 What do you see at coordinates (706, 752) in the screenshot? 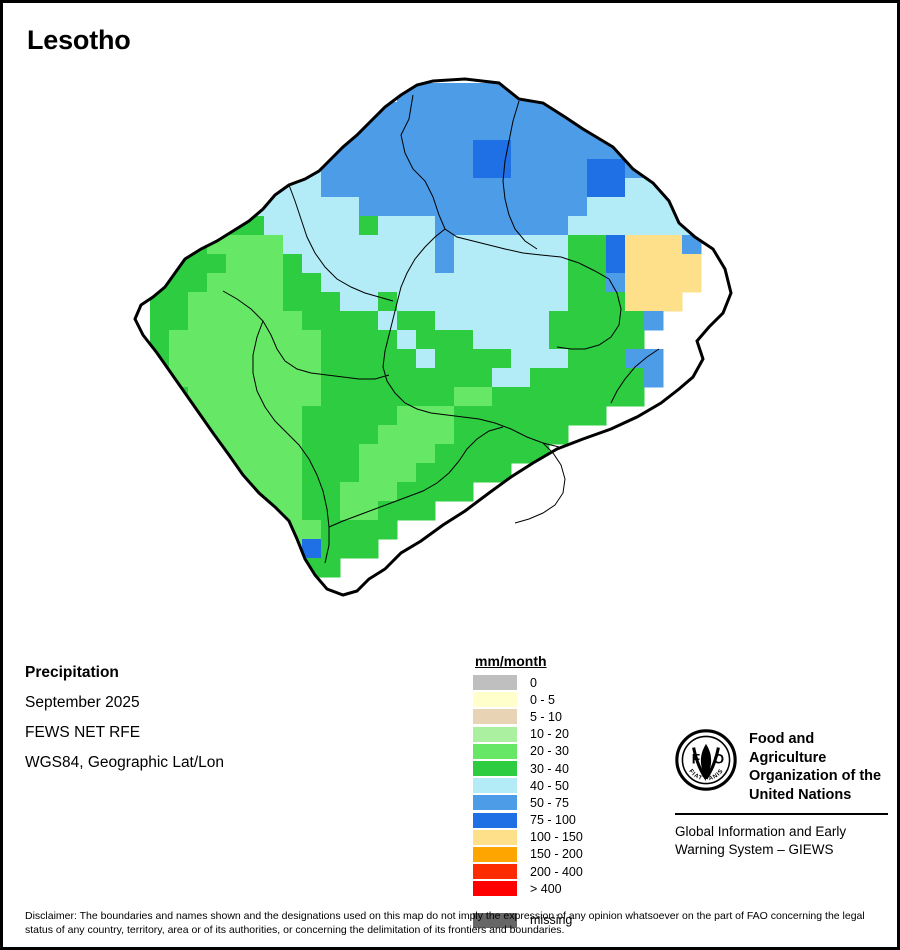
I see `svg-text: A` at bounding box center [706, 752].